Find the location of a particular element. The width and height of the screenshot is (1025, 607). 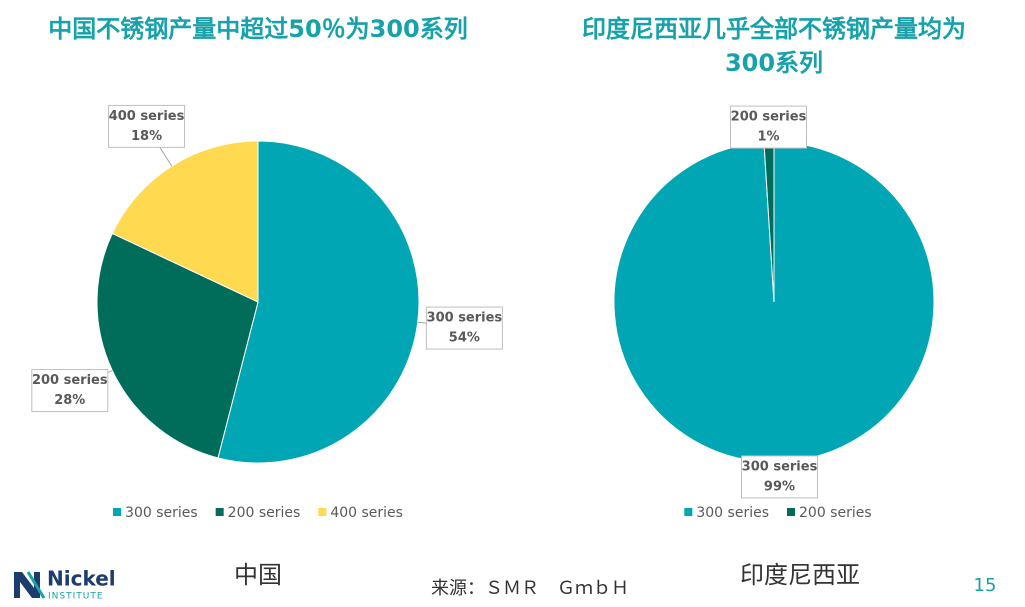

logo-subtitle: INSTITUTE is located at coordinates (76, 597).